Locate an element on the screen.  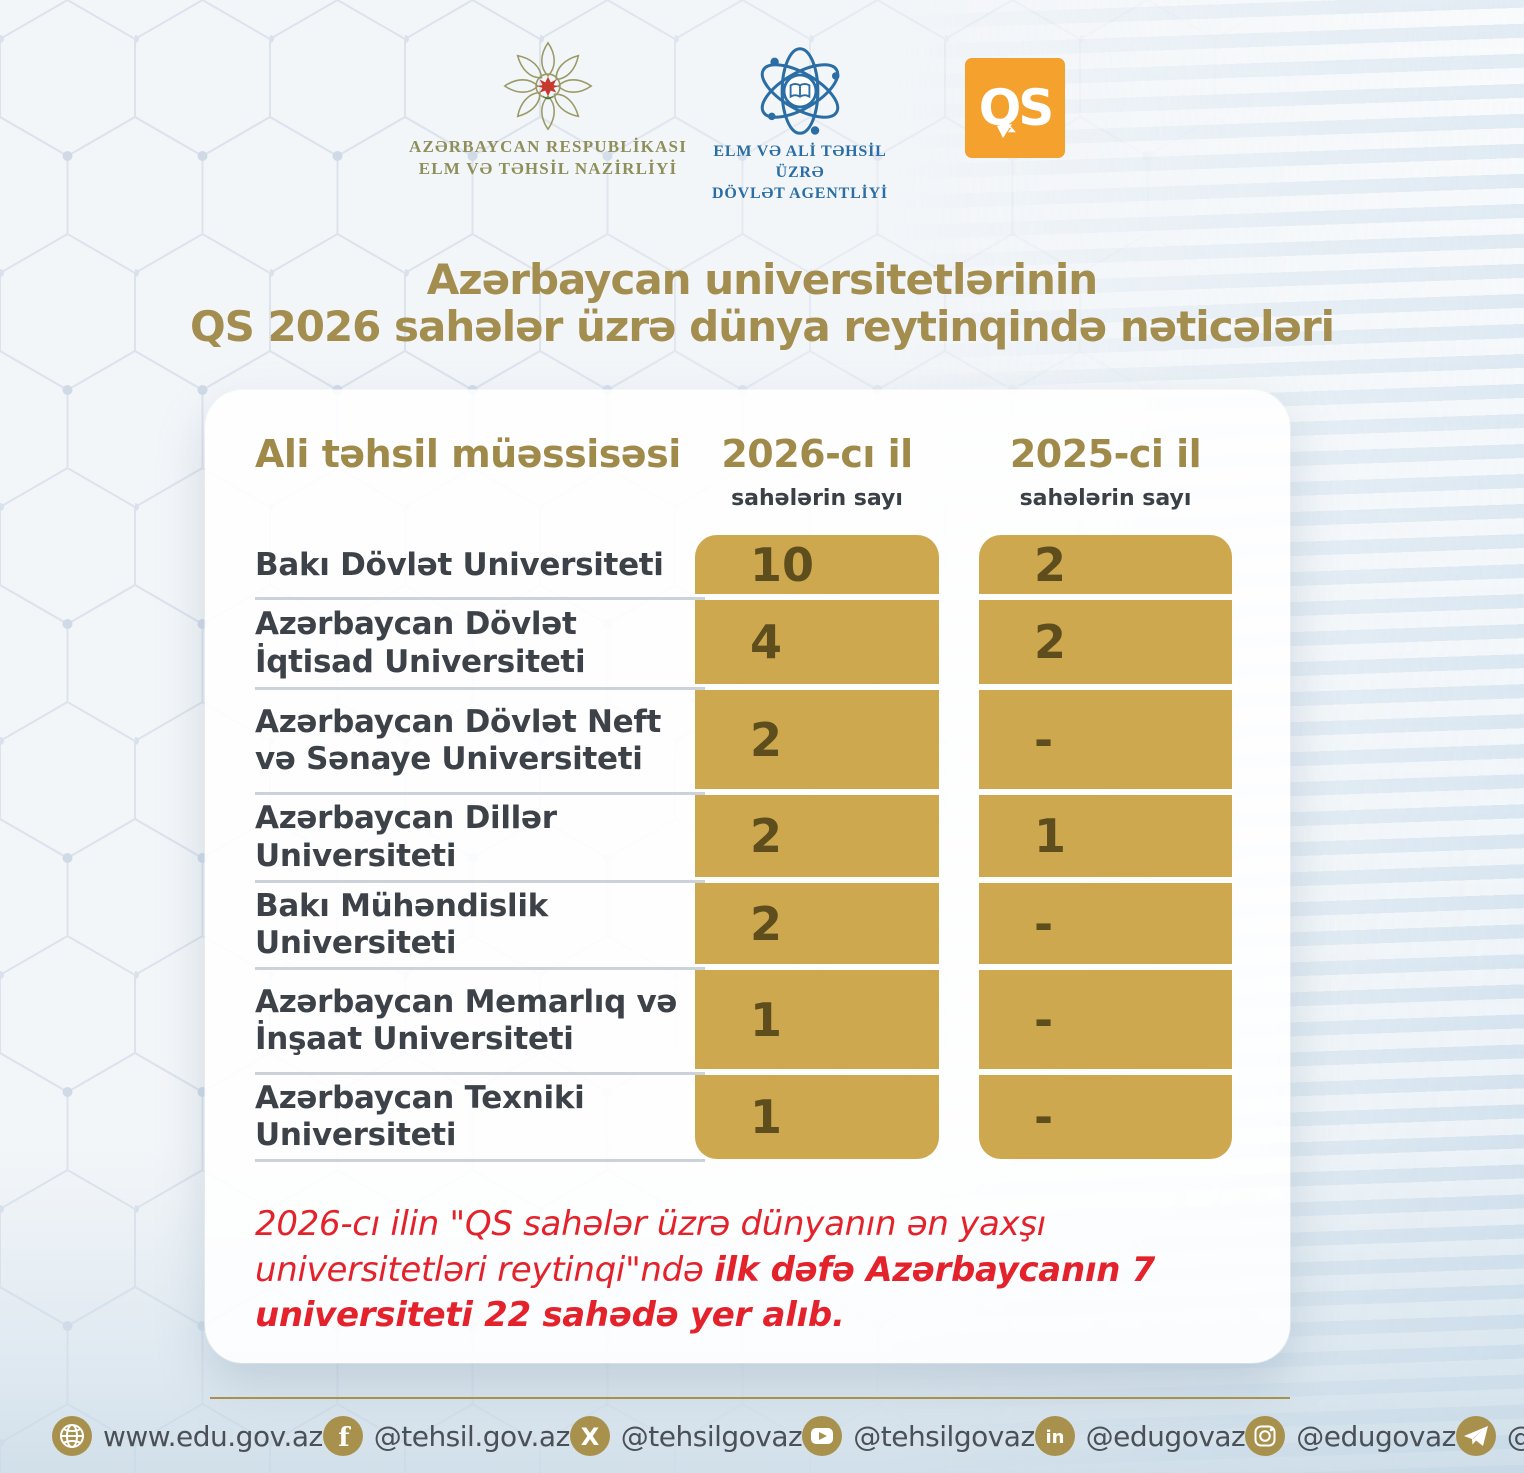
svg-text: in is located at coordinates (1054, 1437).